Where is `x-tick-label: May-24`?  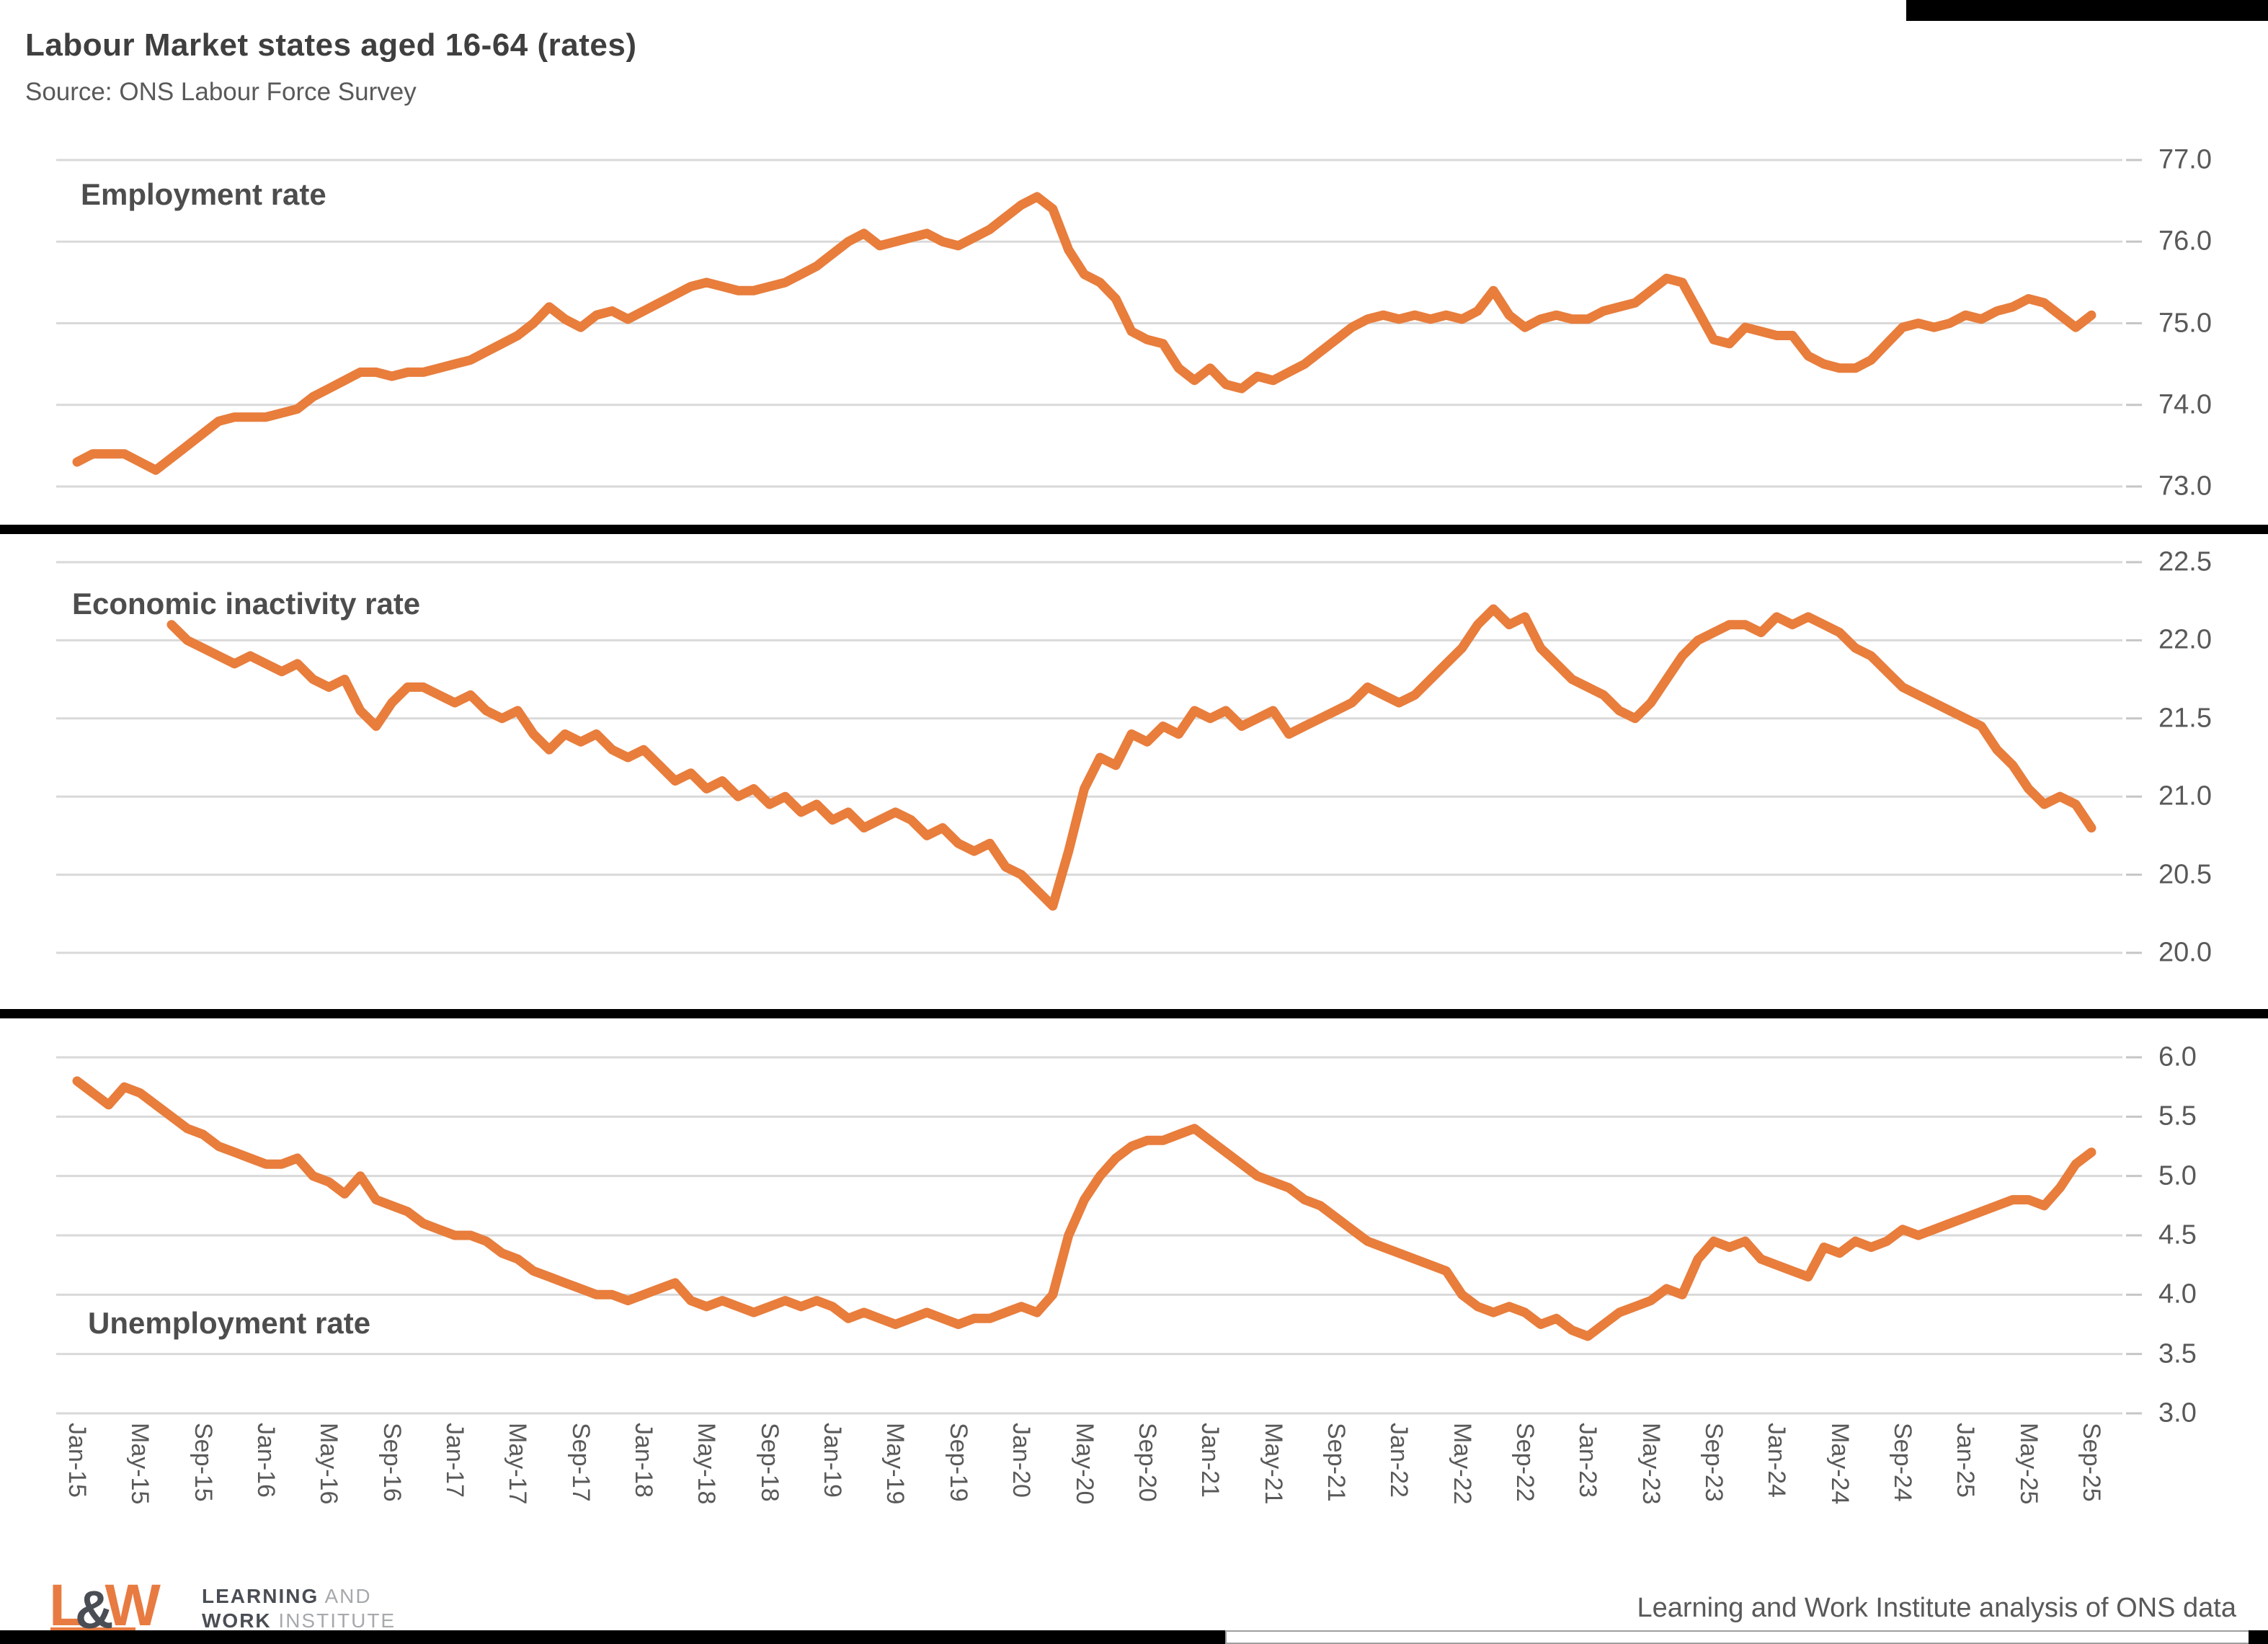 x-tick-label: May-24 is located at coordinates (1840, 1464).